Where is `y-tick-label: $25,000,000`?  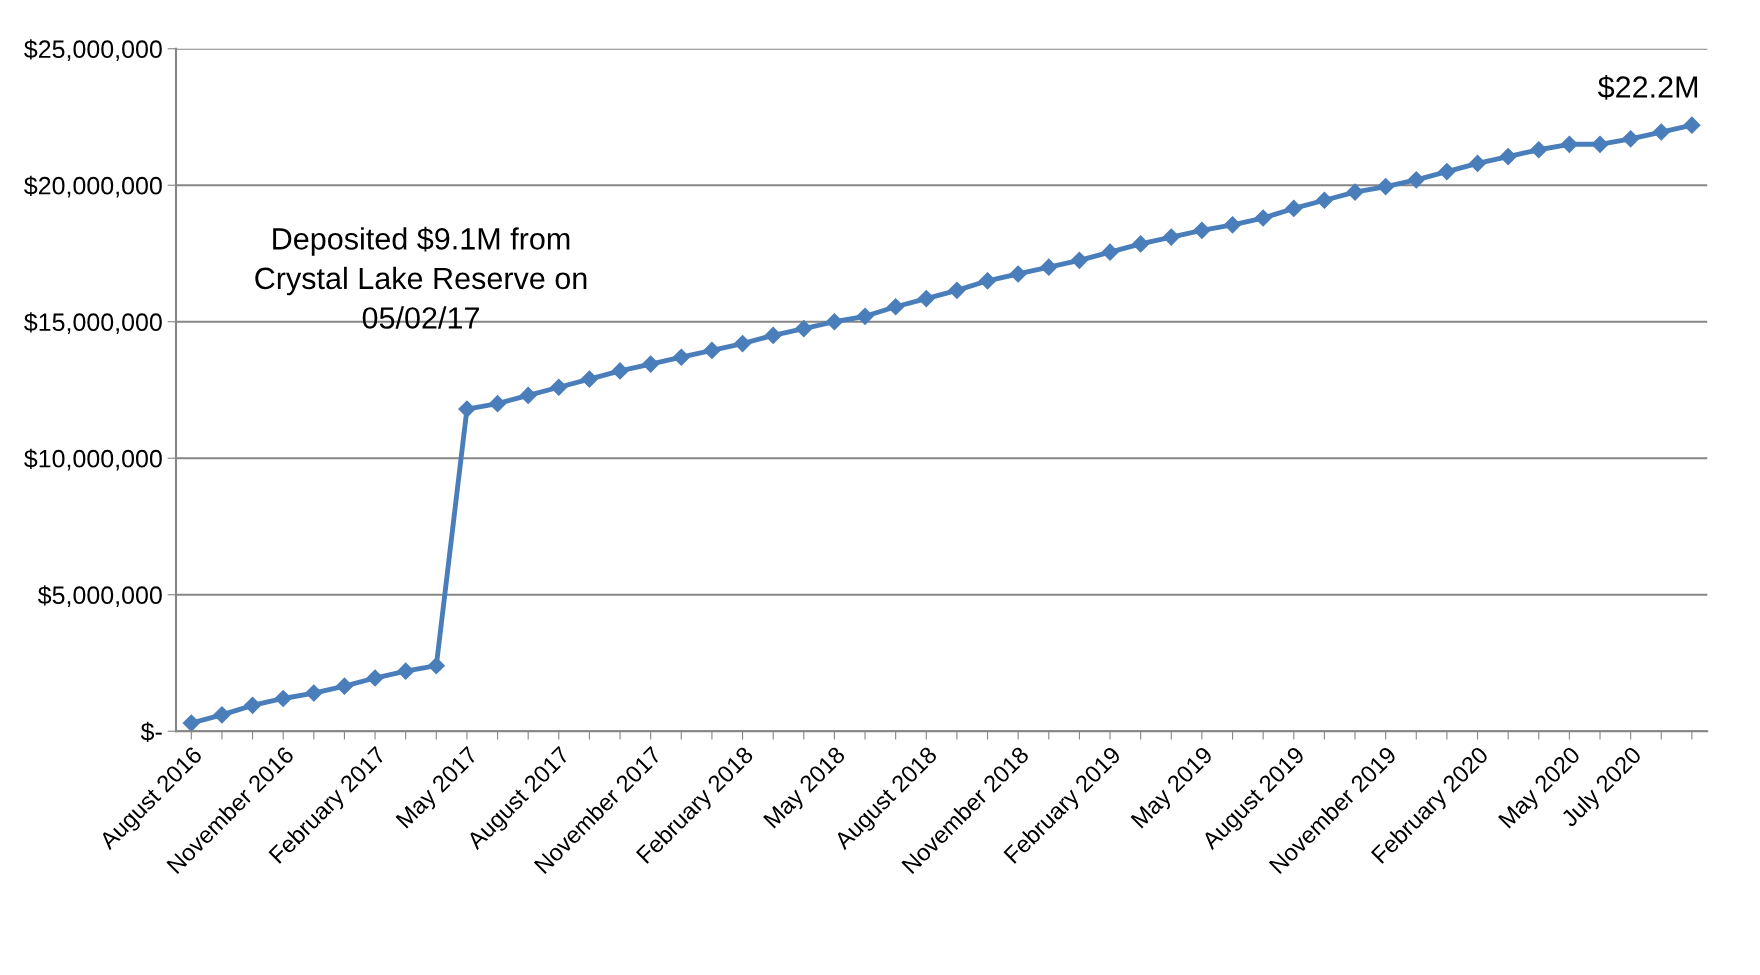 y-tick-label: $25,000,000 is located at coordinates (93, 50).